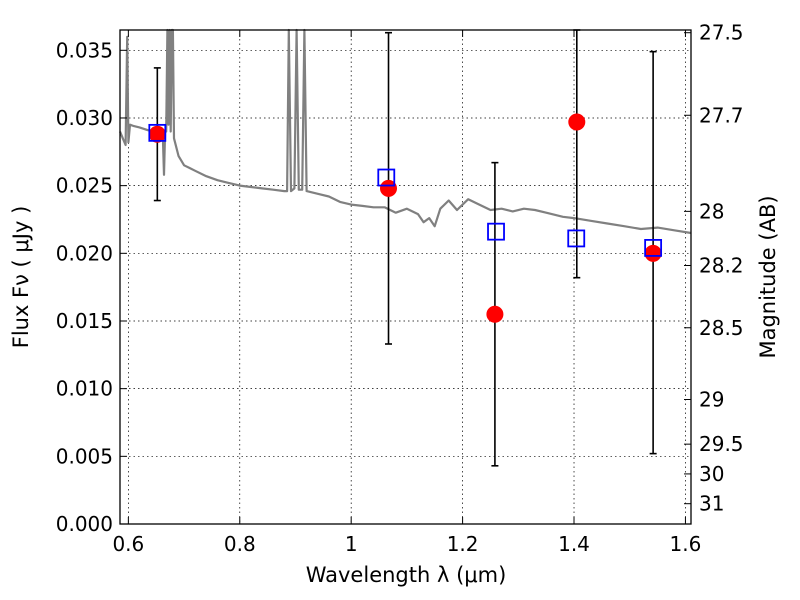  I want to click on x-axis-label: Wavelength λ (μm), so click(406, 575).